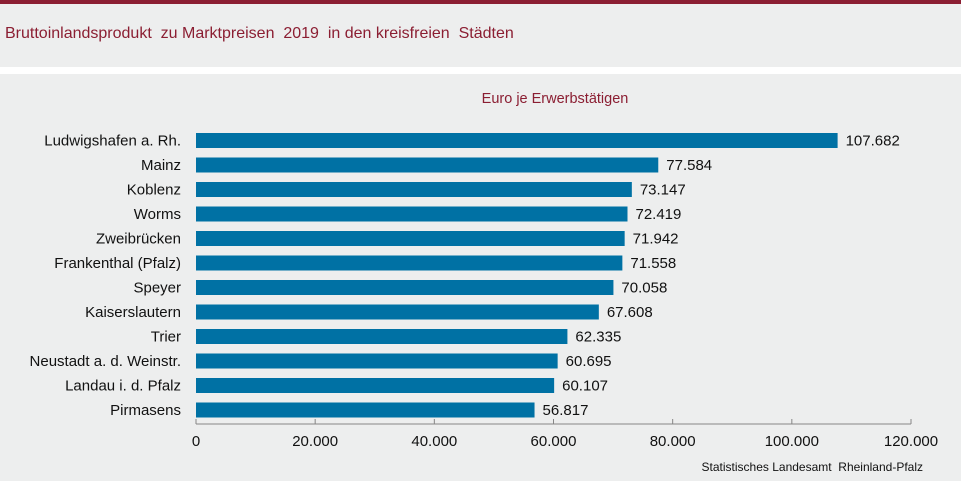 The width and height of the screenshot is (961, 481). Describe the element at coordinates (589, 361) in the screenshot. I see `value-label: 60.695` at that location.